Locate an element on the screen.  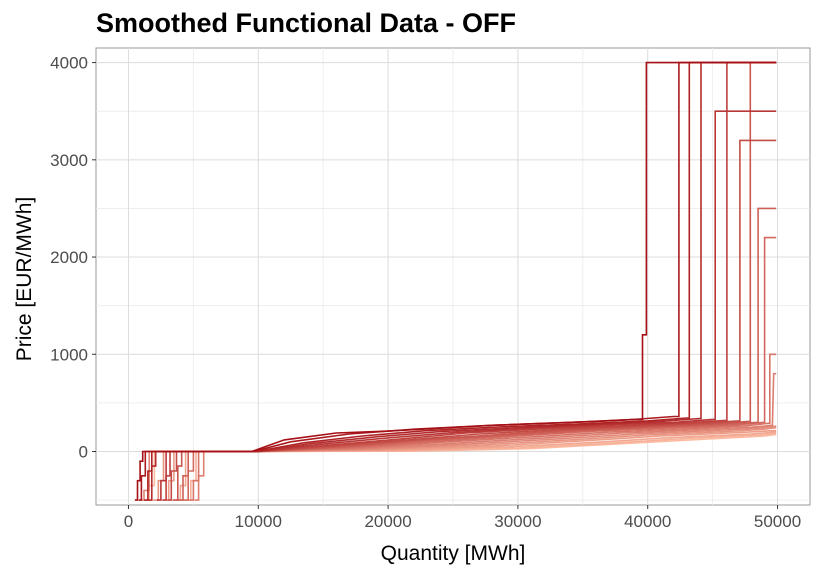
y-tick-label: 0 is located at coordinates (83, 452).